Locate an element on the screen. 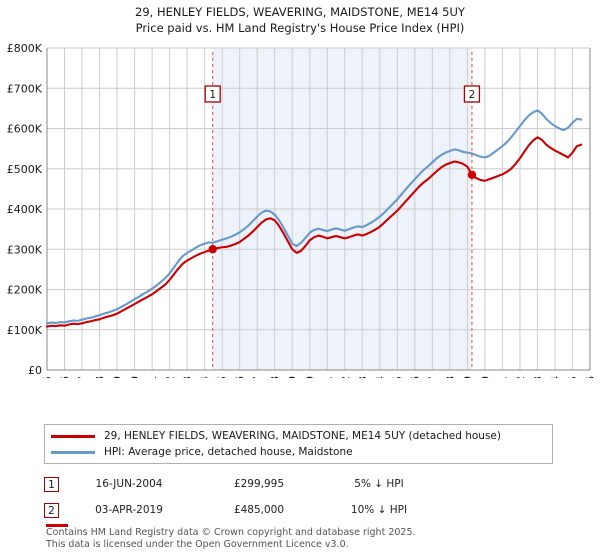 Image resolution: width=600 pixels, height=560 pixels. y-axis-tick-label: £600K is located at coordinates (25, 129).